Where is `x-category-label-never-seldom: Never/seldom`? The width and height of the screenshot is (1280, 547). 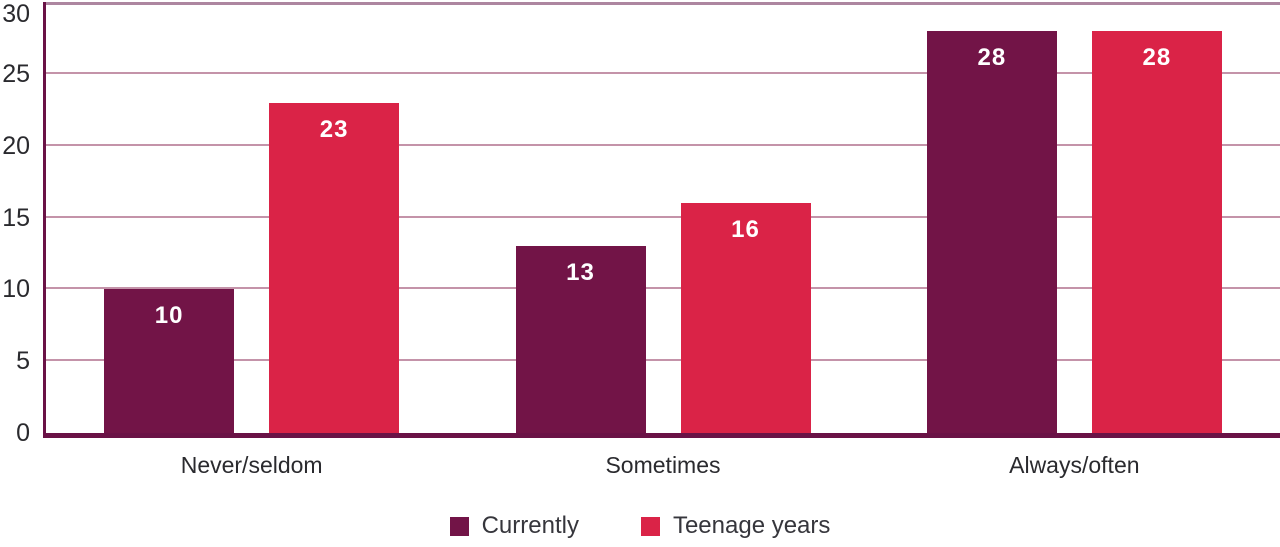
x-category-label-never-seldom: Never/seldom is located at coordinates (251, 465).